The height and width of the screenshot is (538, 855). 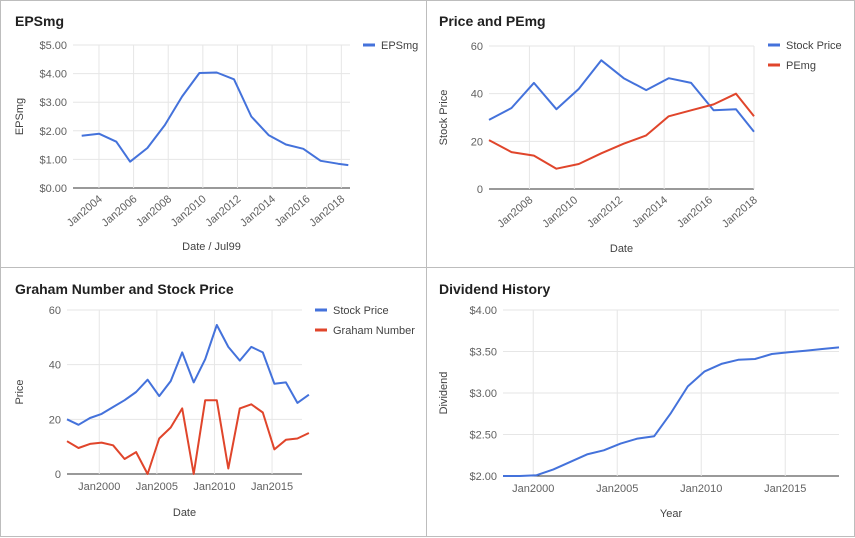 I want to click on series-line-epsmg, so click(x=215, y=119).